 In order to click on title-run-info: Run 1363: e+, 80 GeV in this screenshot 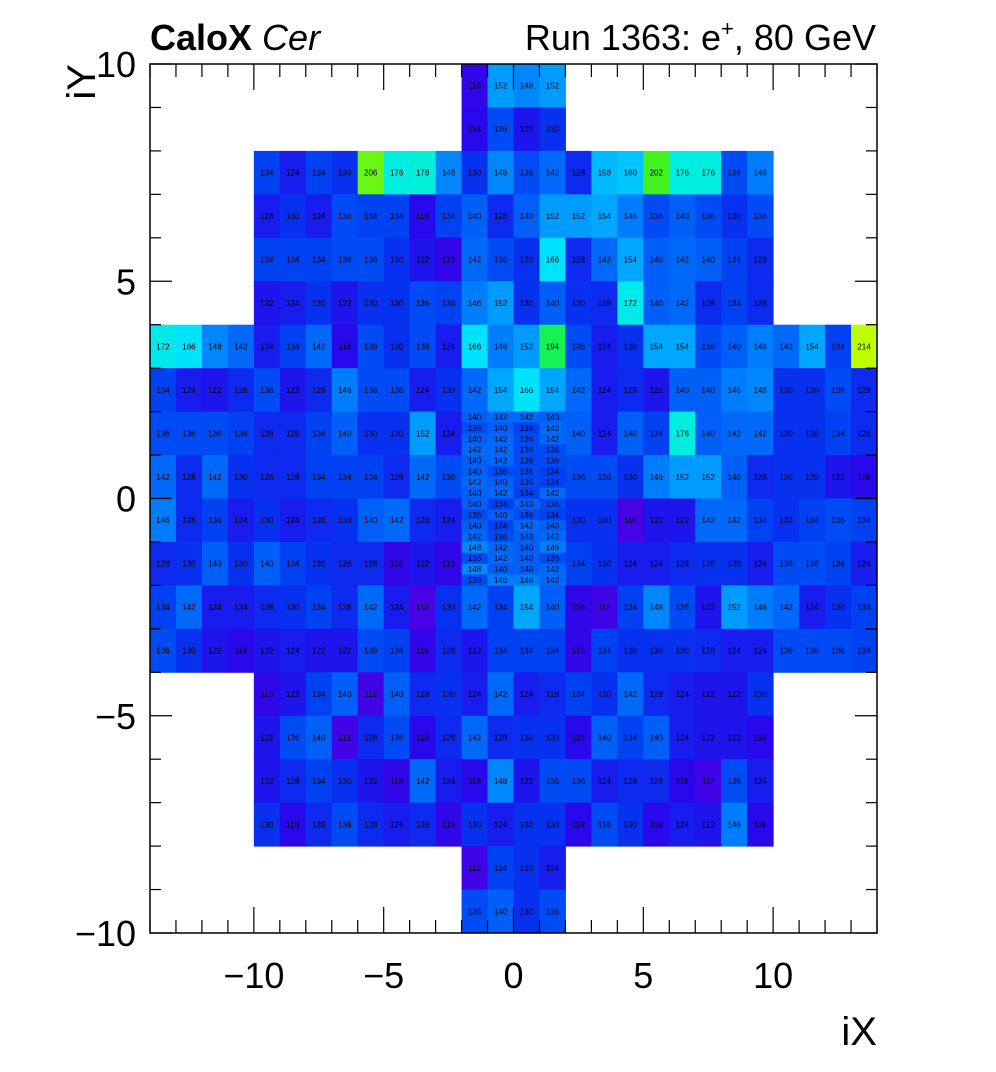, I will do `click(700, 37)`.